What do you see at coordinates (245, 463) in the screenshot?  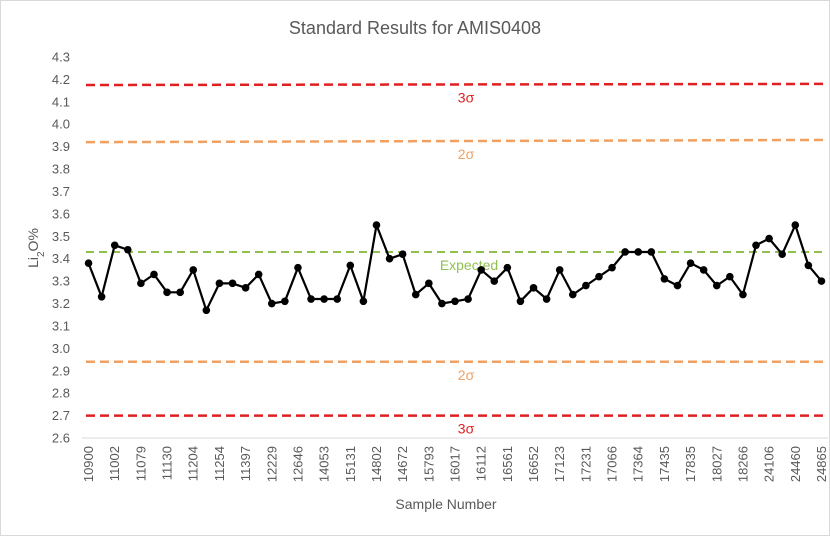 I see `x-tick-label: 11397` at bounding box center [245, 463].